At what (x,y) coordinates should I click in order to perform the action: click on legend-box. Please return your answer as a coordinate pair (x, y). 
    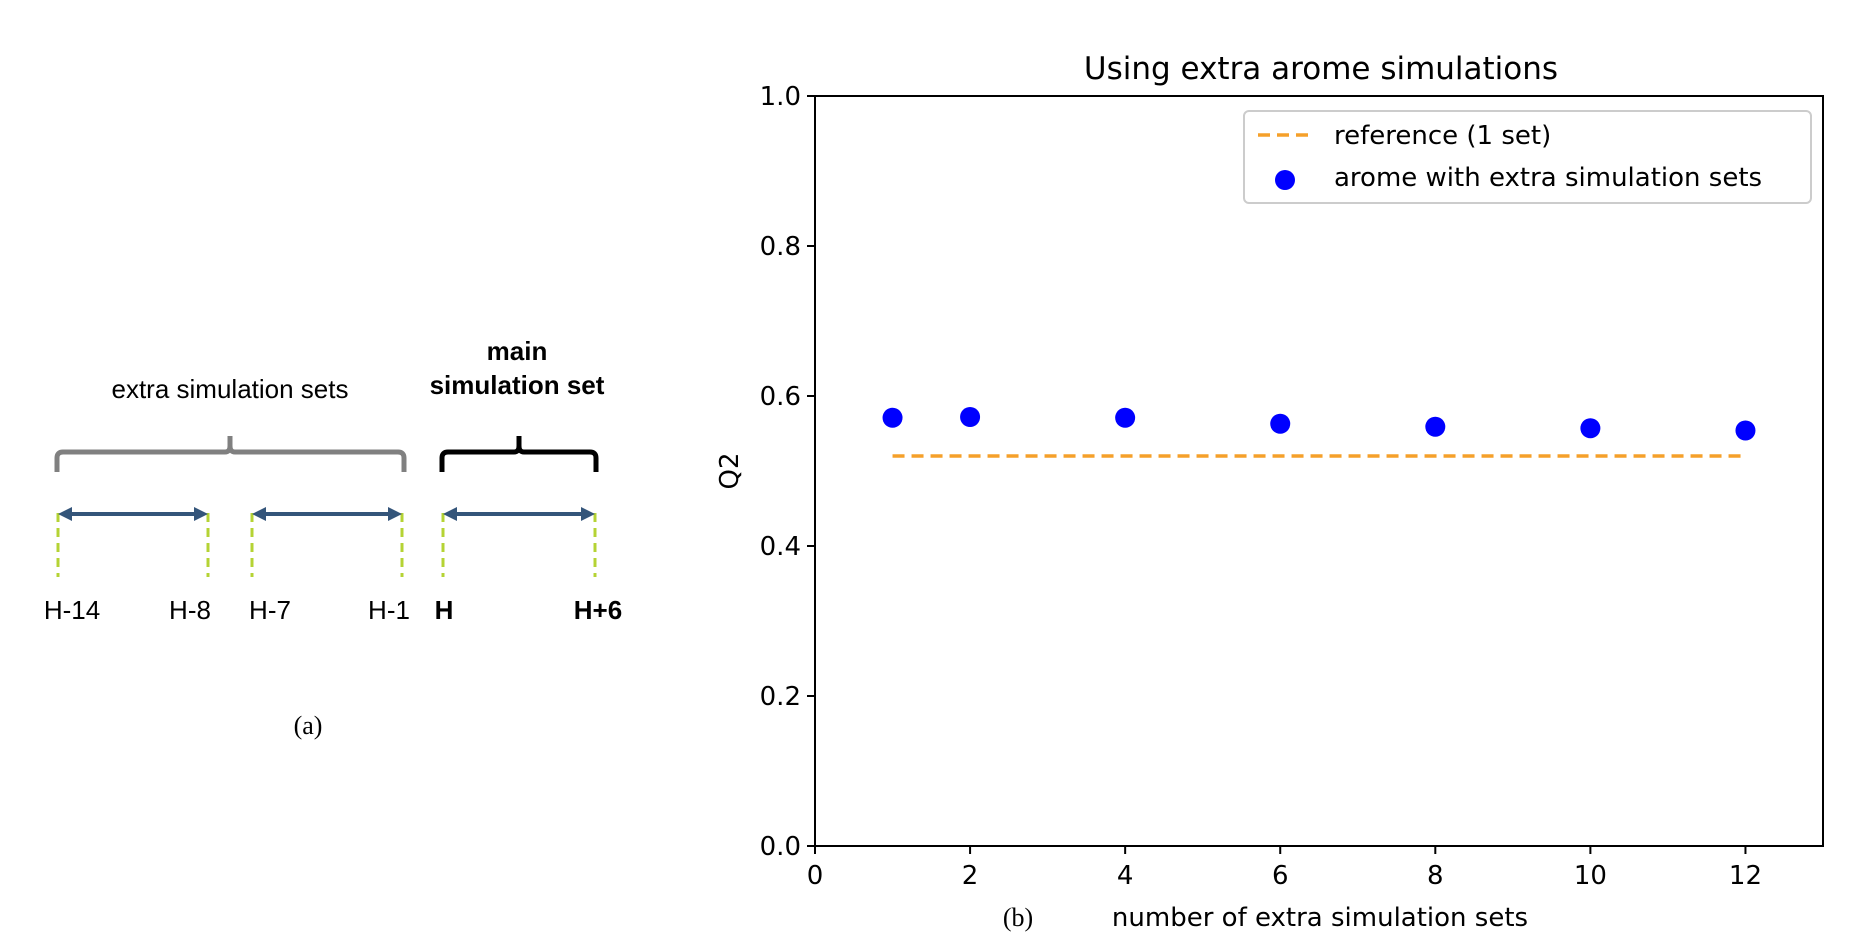
    Looking at the image, I should click on (1527, 157).